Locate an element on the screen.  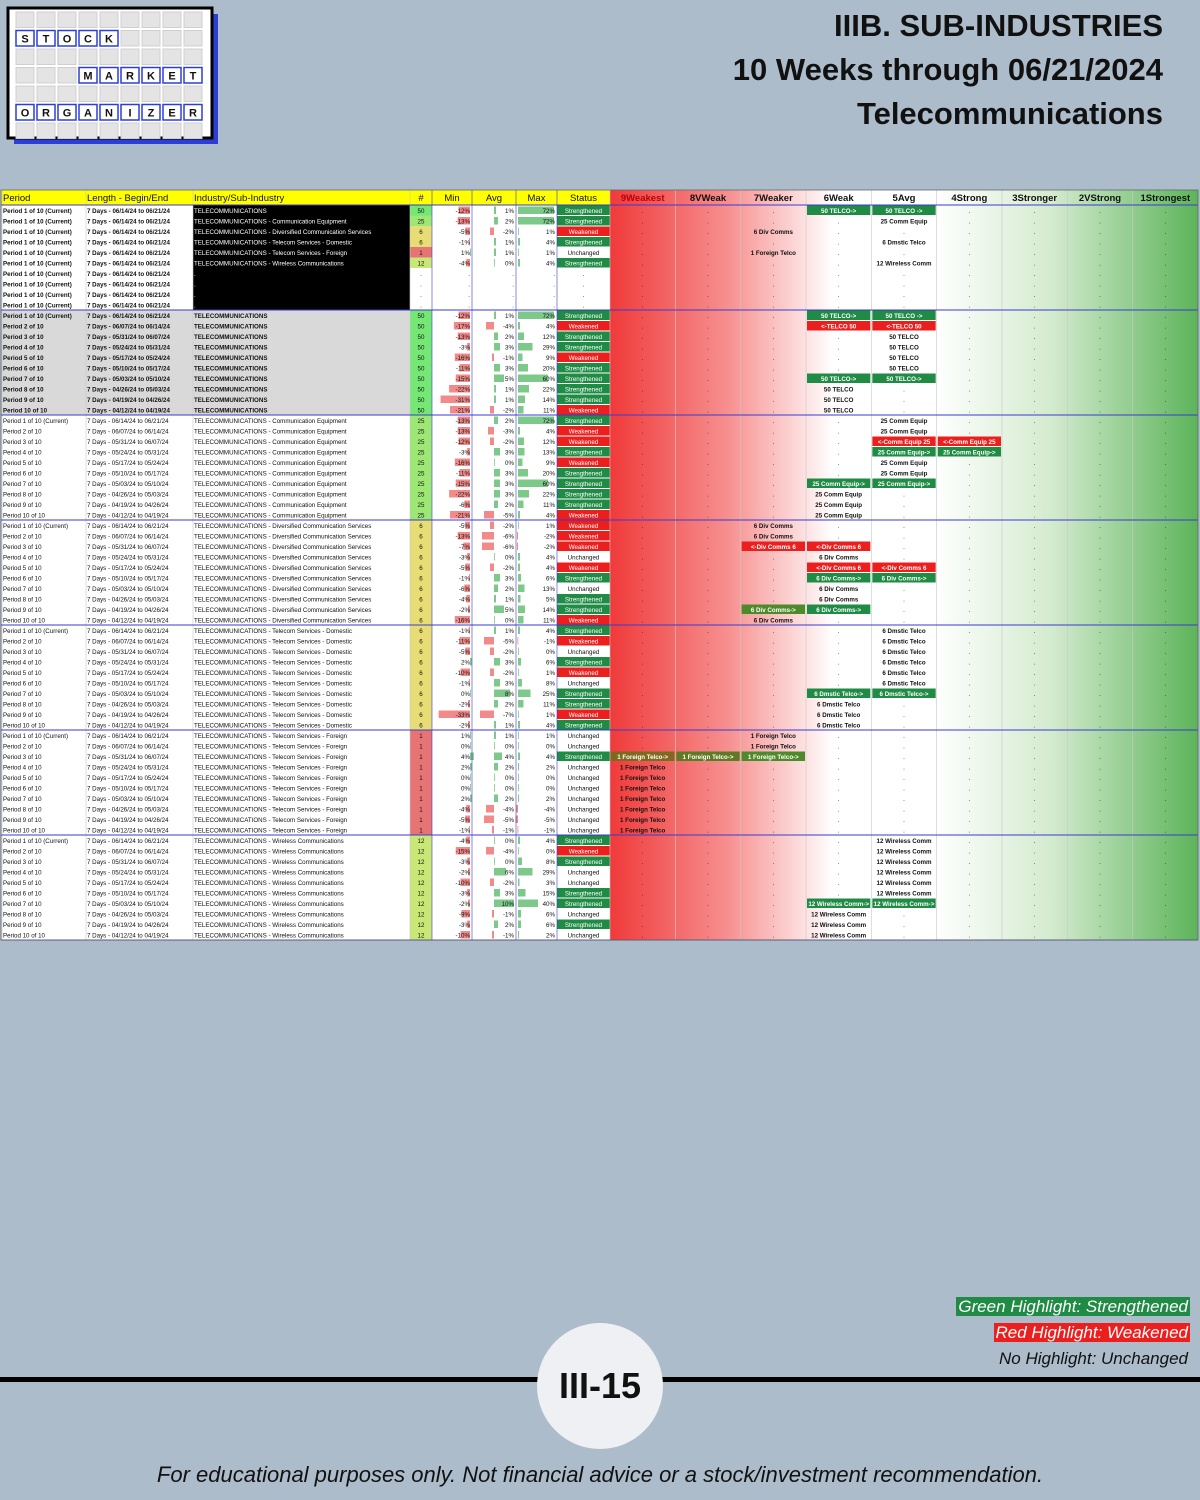
logo-letter-box is located at coordinates (25, 38).